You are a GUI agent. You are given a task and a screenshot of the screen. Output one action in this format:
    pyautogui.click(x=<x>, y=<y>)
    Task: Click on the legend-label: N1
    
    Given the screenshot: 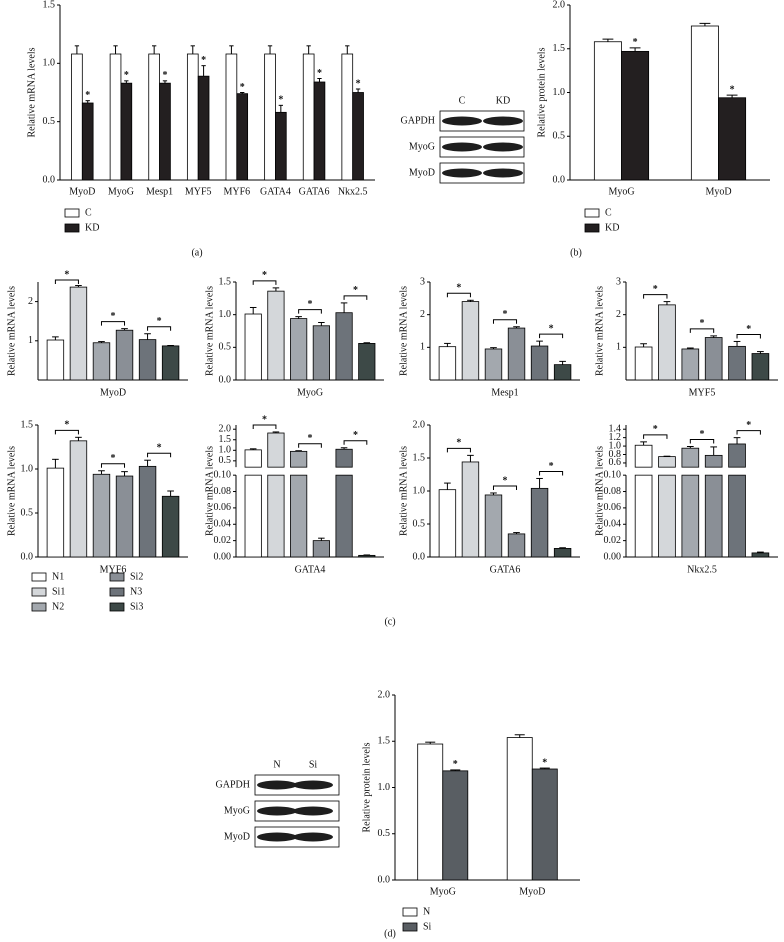 What is the action you would take?
    pyautogui.click(x=58, y=576)
    